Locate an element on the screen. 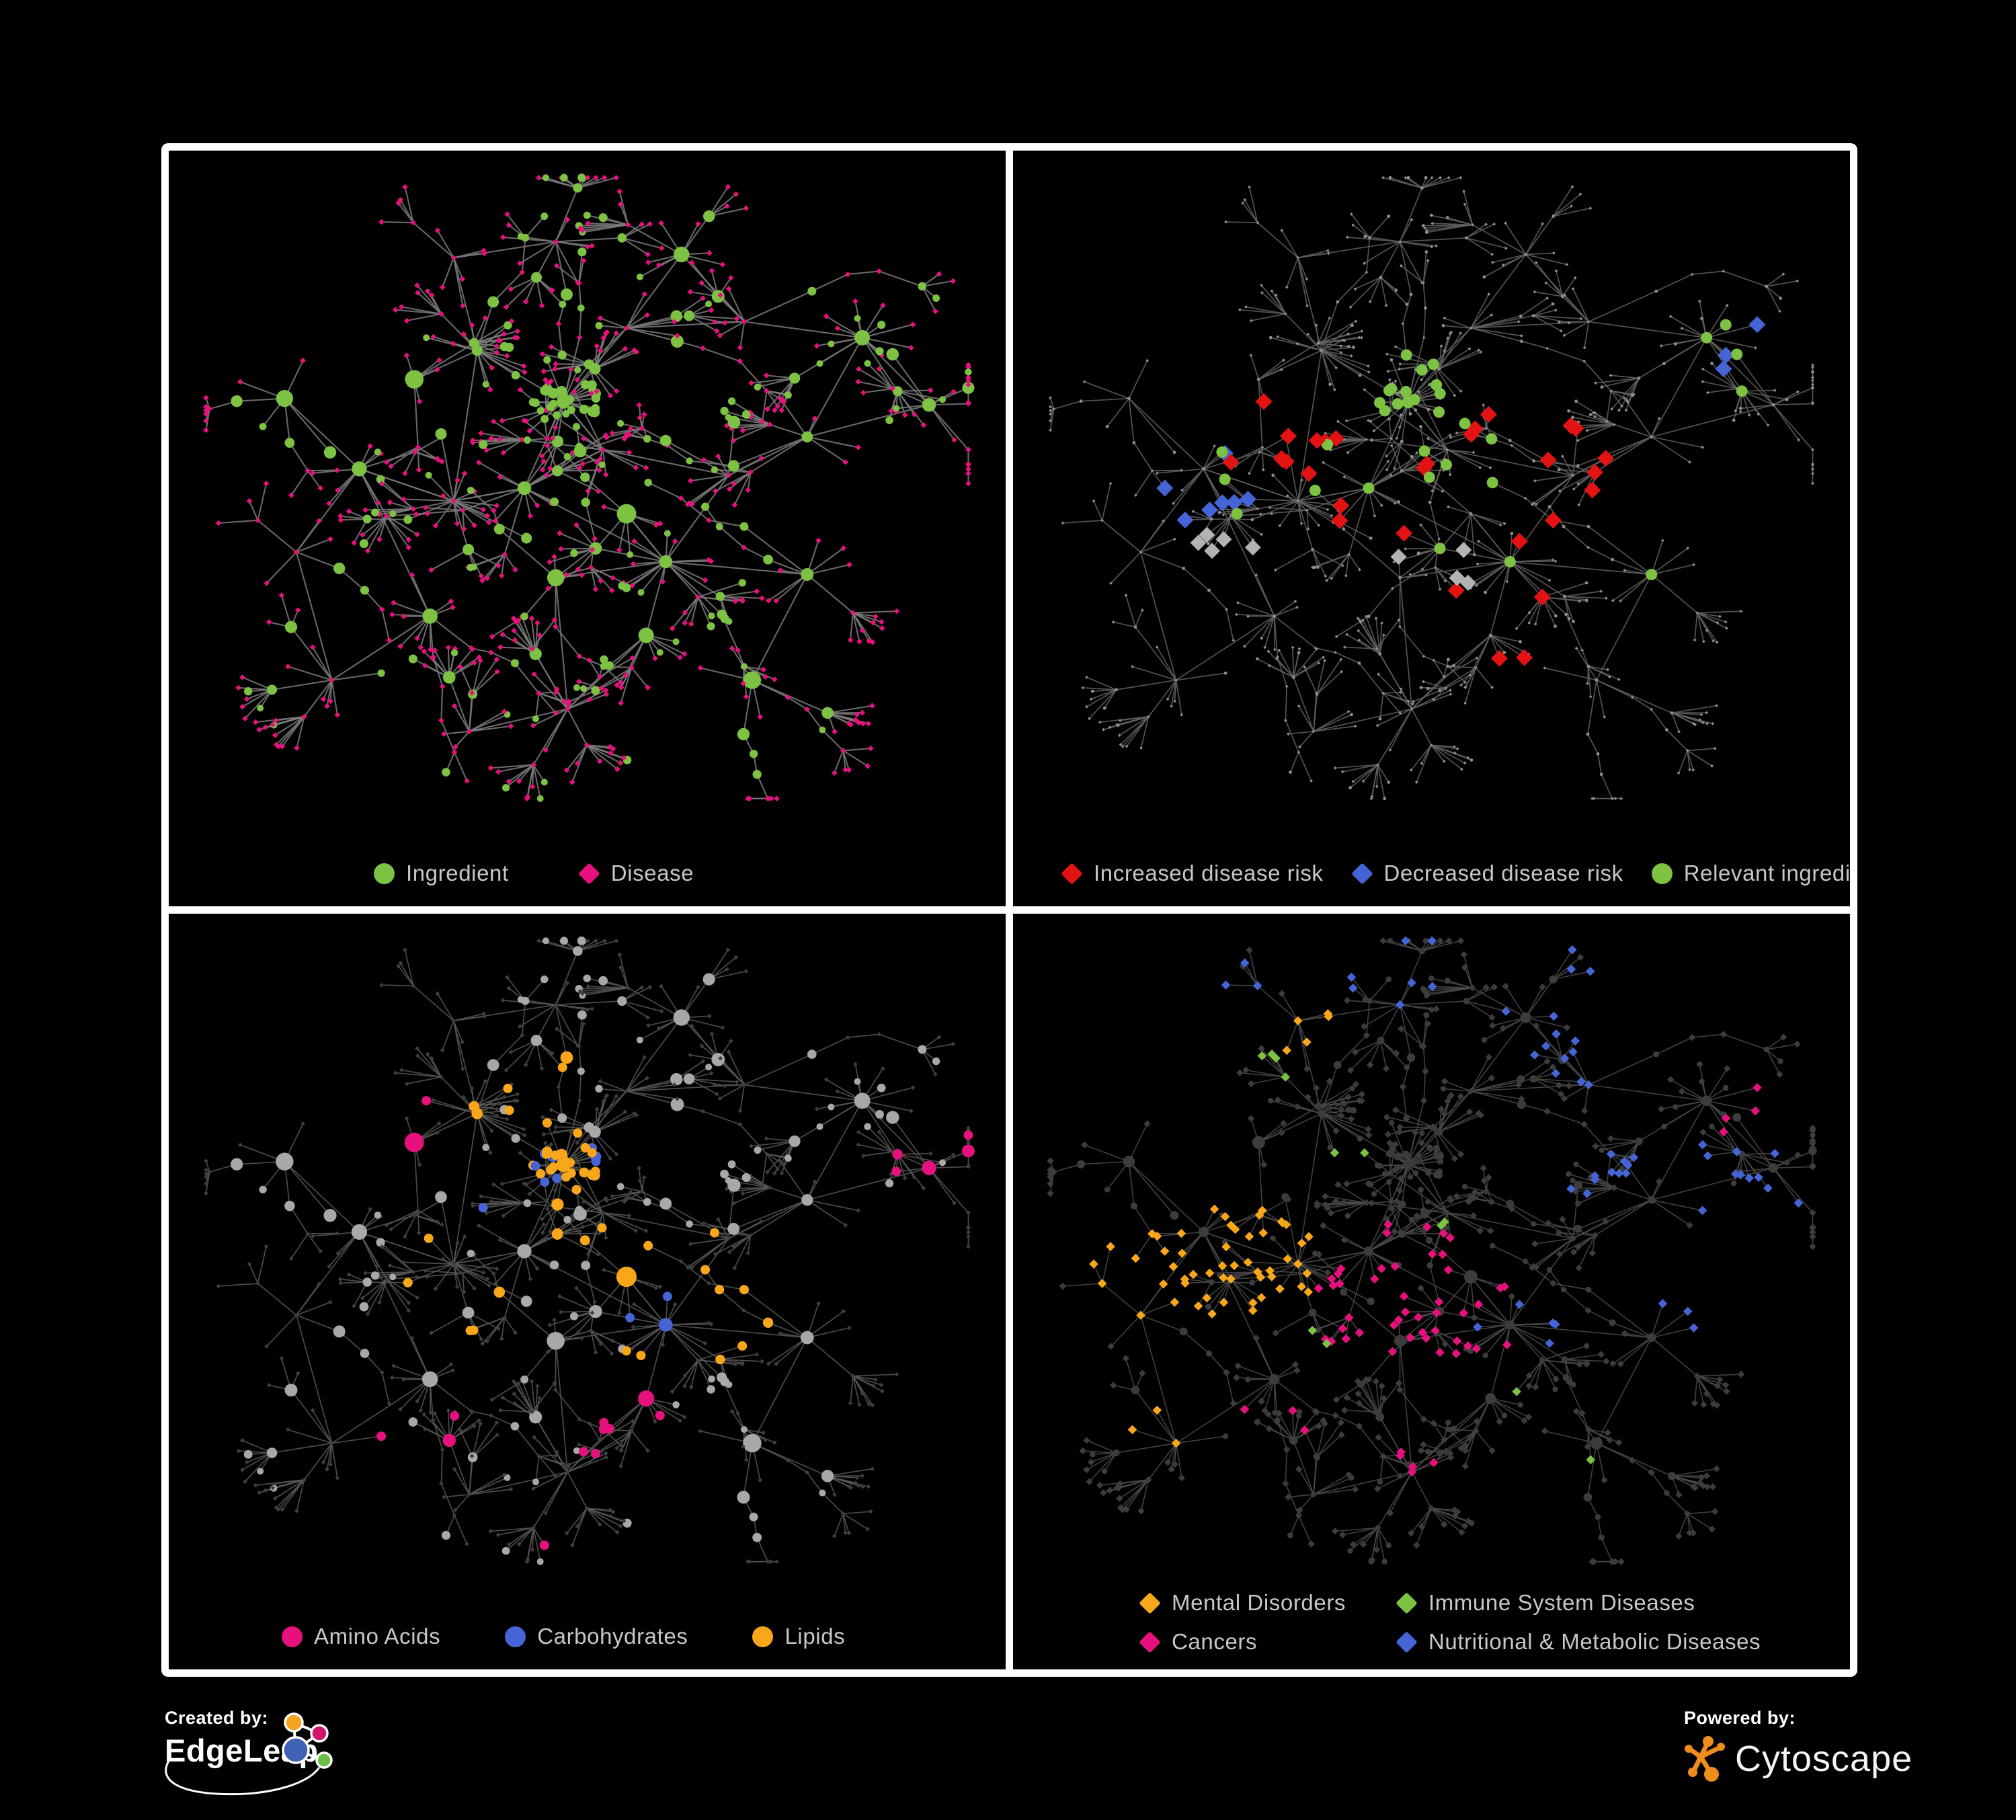 Image resolution: width=2016 pixels, height=1820 pixels. cytoscape-wordmark: Cytoscape is located at coordinates (1824, 1759).